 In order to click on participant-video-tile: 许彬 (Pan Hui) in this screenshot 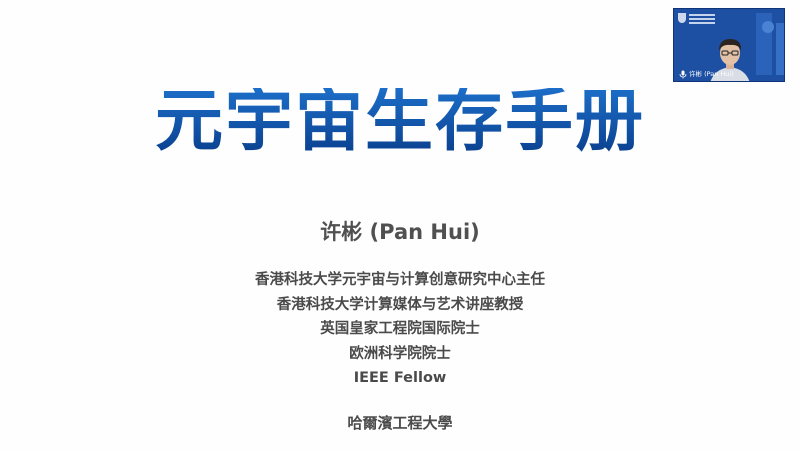, I will do `click(729, 45)`.